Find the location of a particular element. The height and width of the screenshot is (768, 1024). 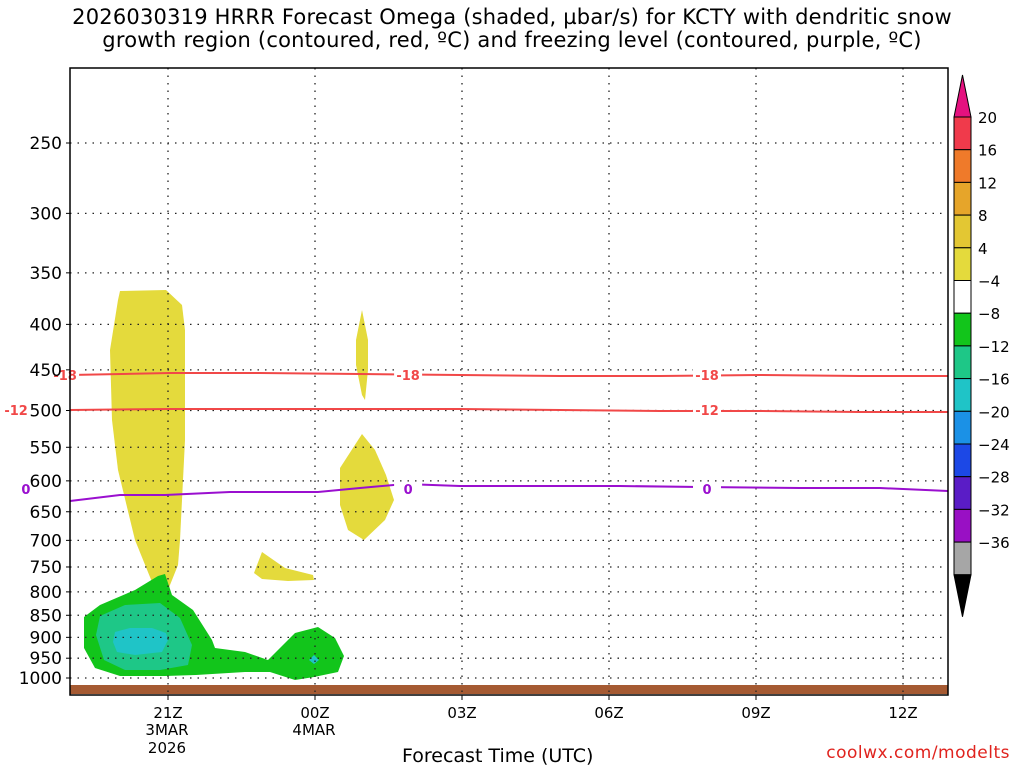

colorbar-label: −32 is located at coordinates (994, 510).